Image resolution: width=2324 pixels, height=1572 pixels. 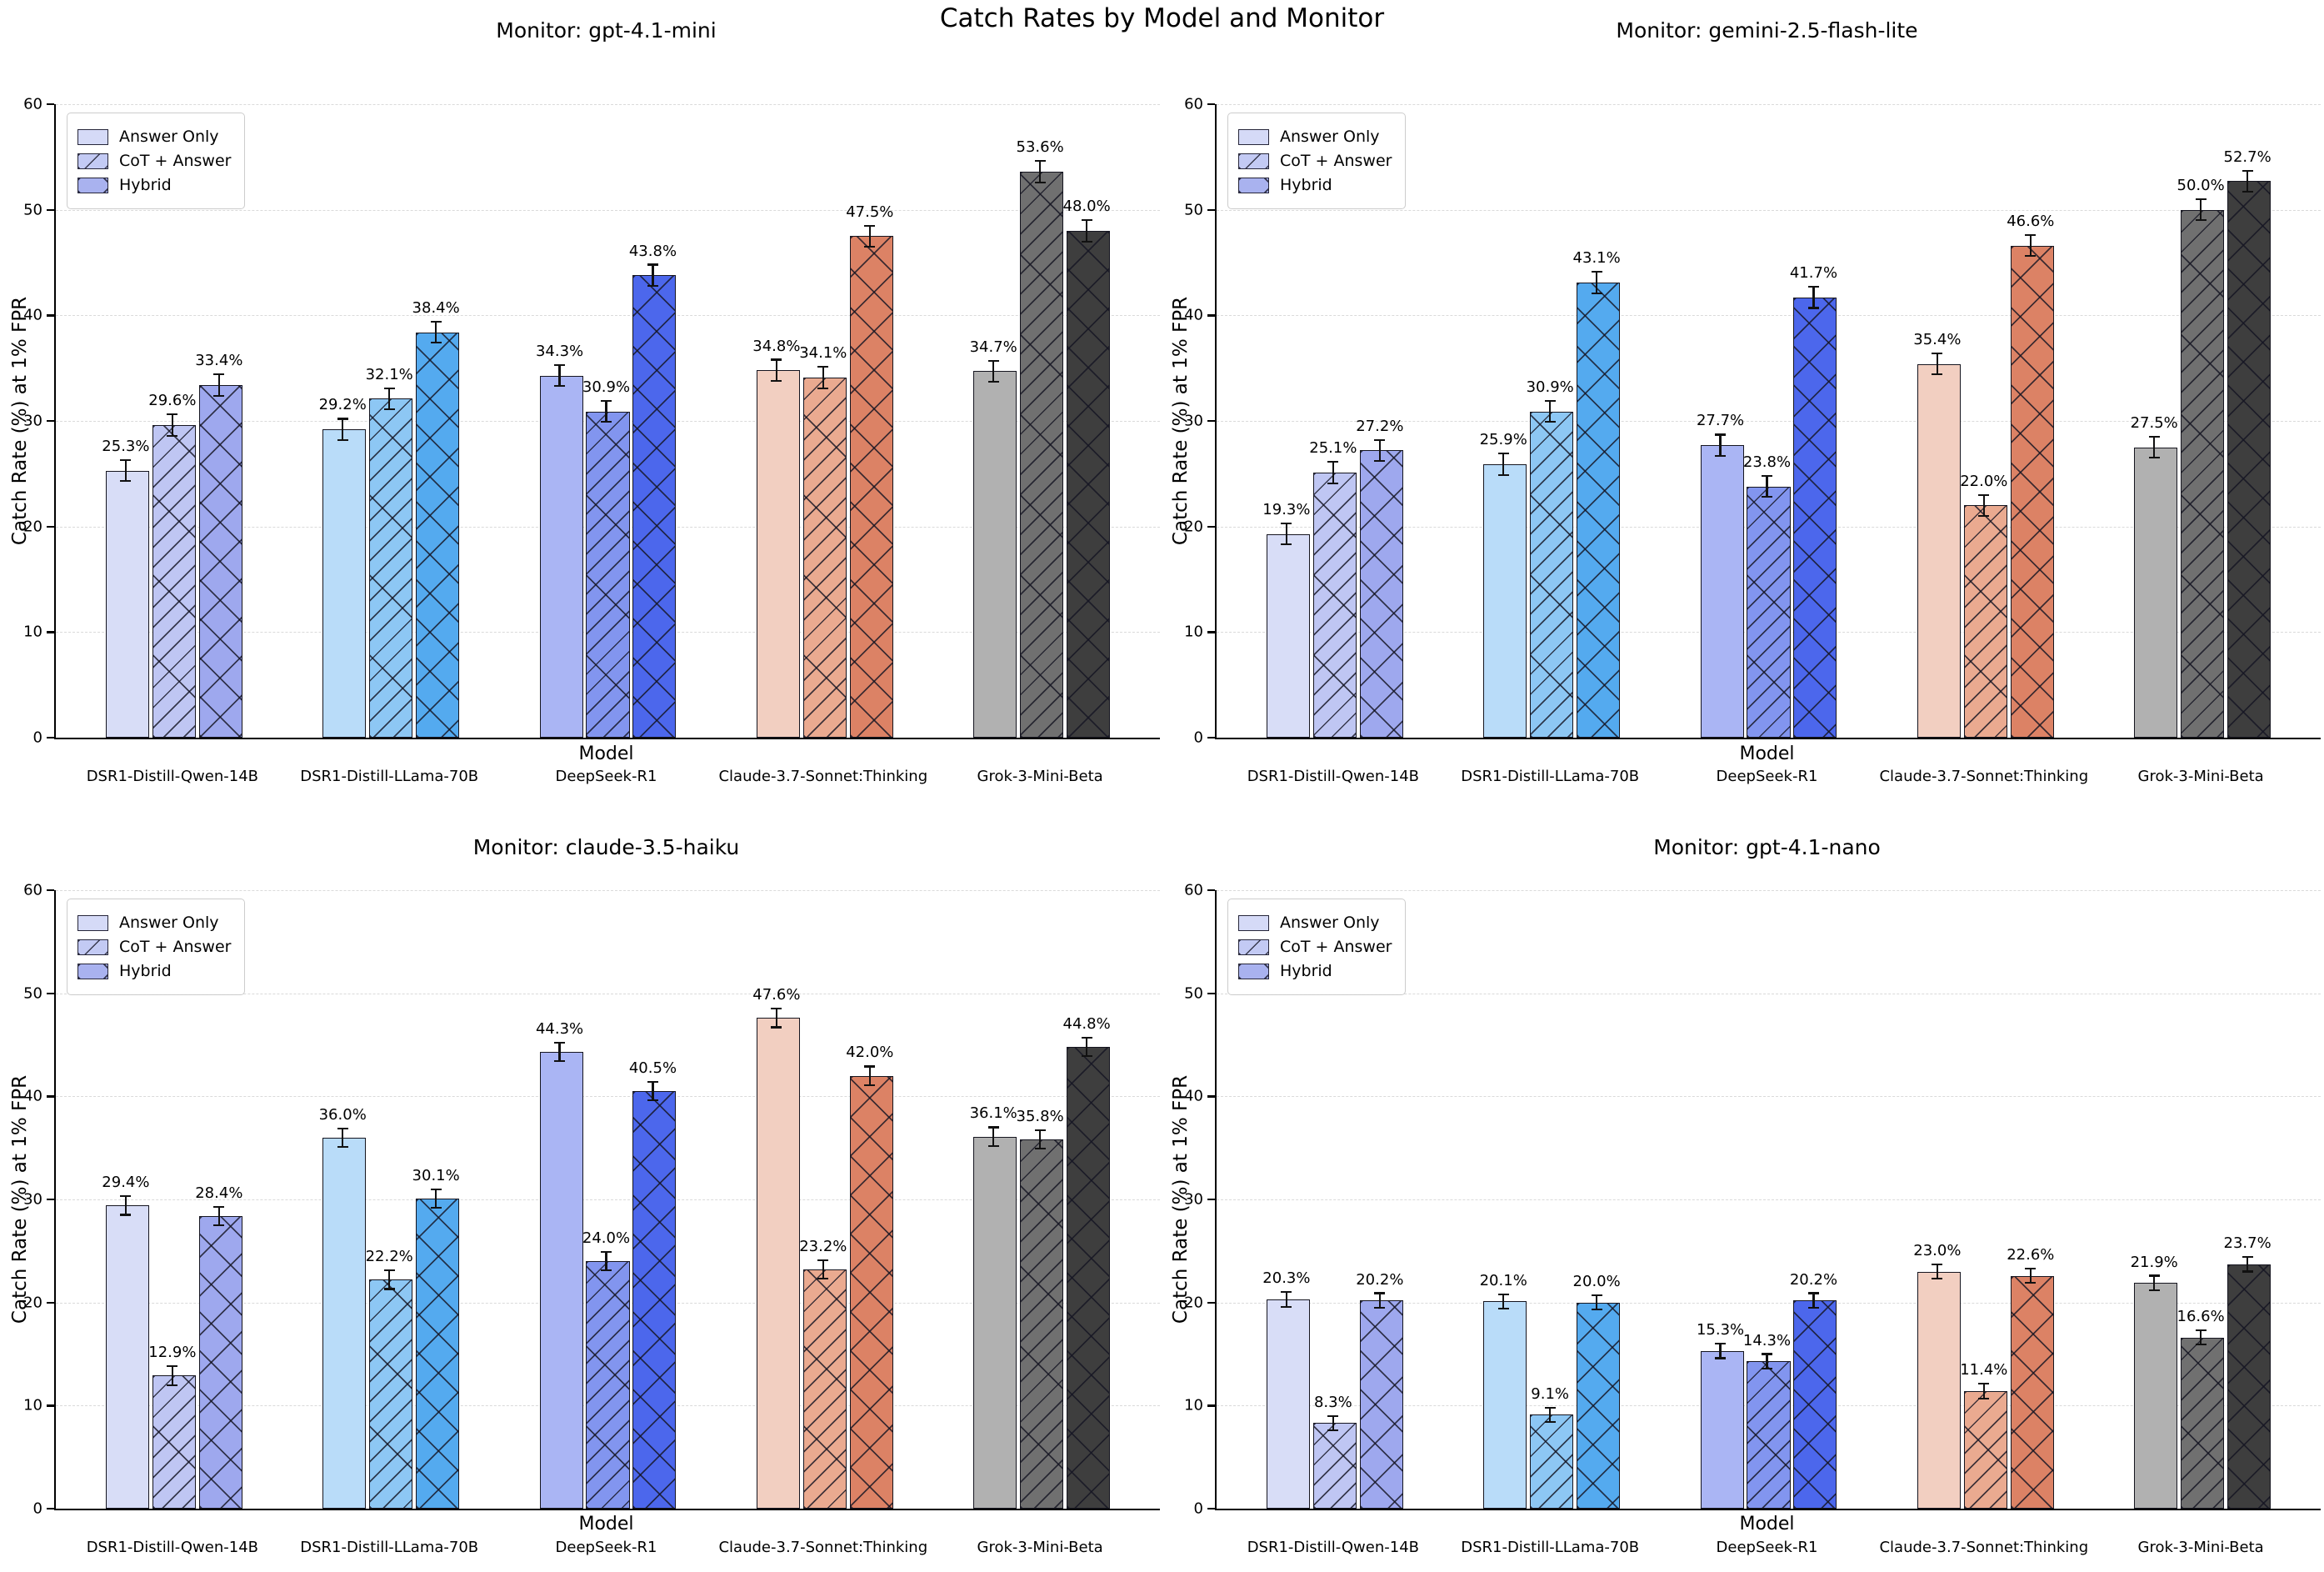 What do you see at coordinates (1253, 923) in the screenshot?
I see `legend-swatch-answer_only` at bounding box center [1253, 923].